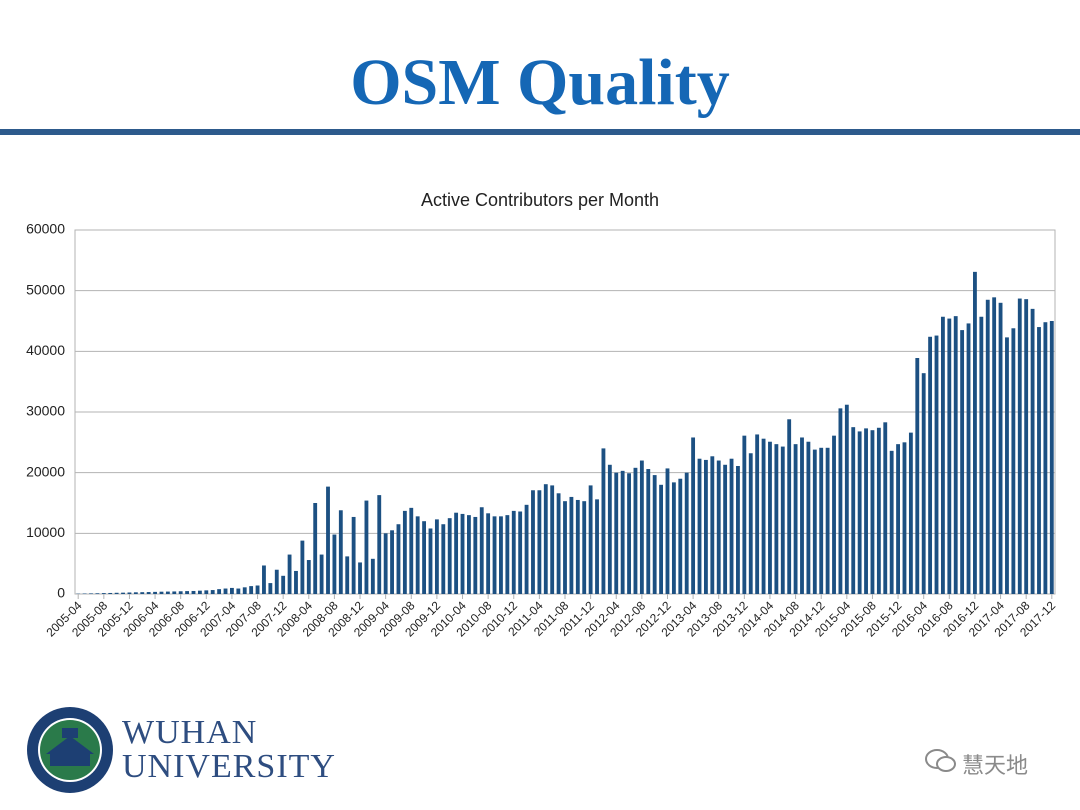 The height and width of the screenshot is (810, 1080). Describe the element at coordinates (45, 471) in the screenshot. I see `y-tick-label: 20000` at that location.